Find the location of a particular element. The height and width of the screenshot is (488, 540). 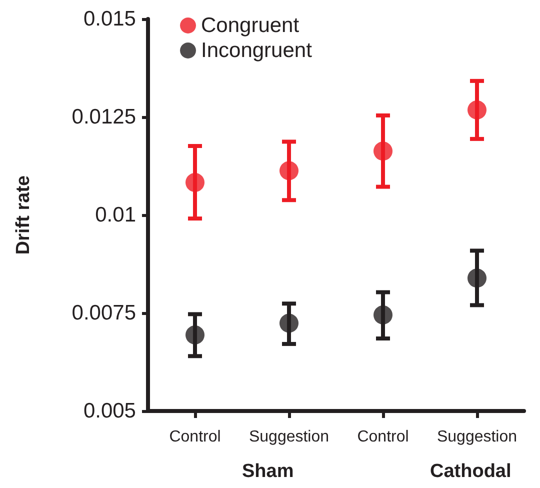

y-tick-label: 0.0125 is located at coordinates (104, 117).